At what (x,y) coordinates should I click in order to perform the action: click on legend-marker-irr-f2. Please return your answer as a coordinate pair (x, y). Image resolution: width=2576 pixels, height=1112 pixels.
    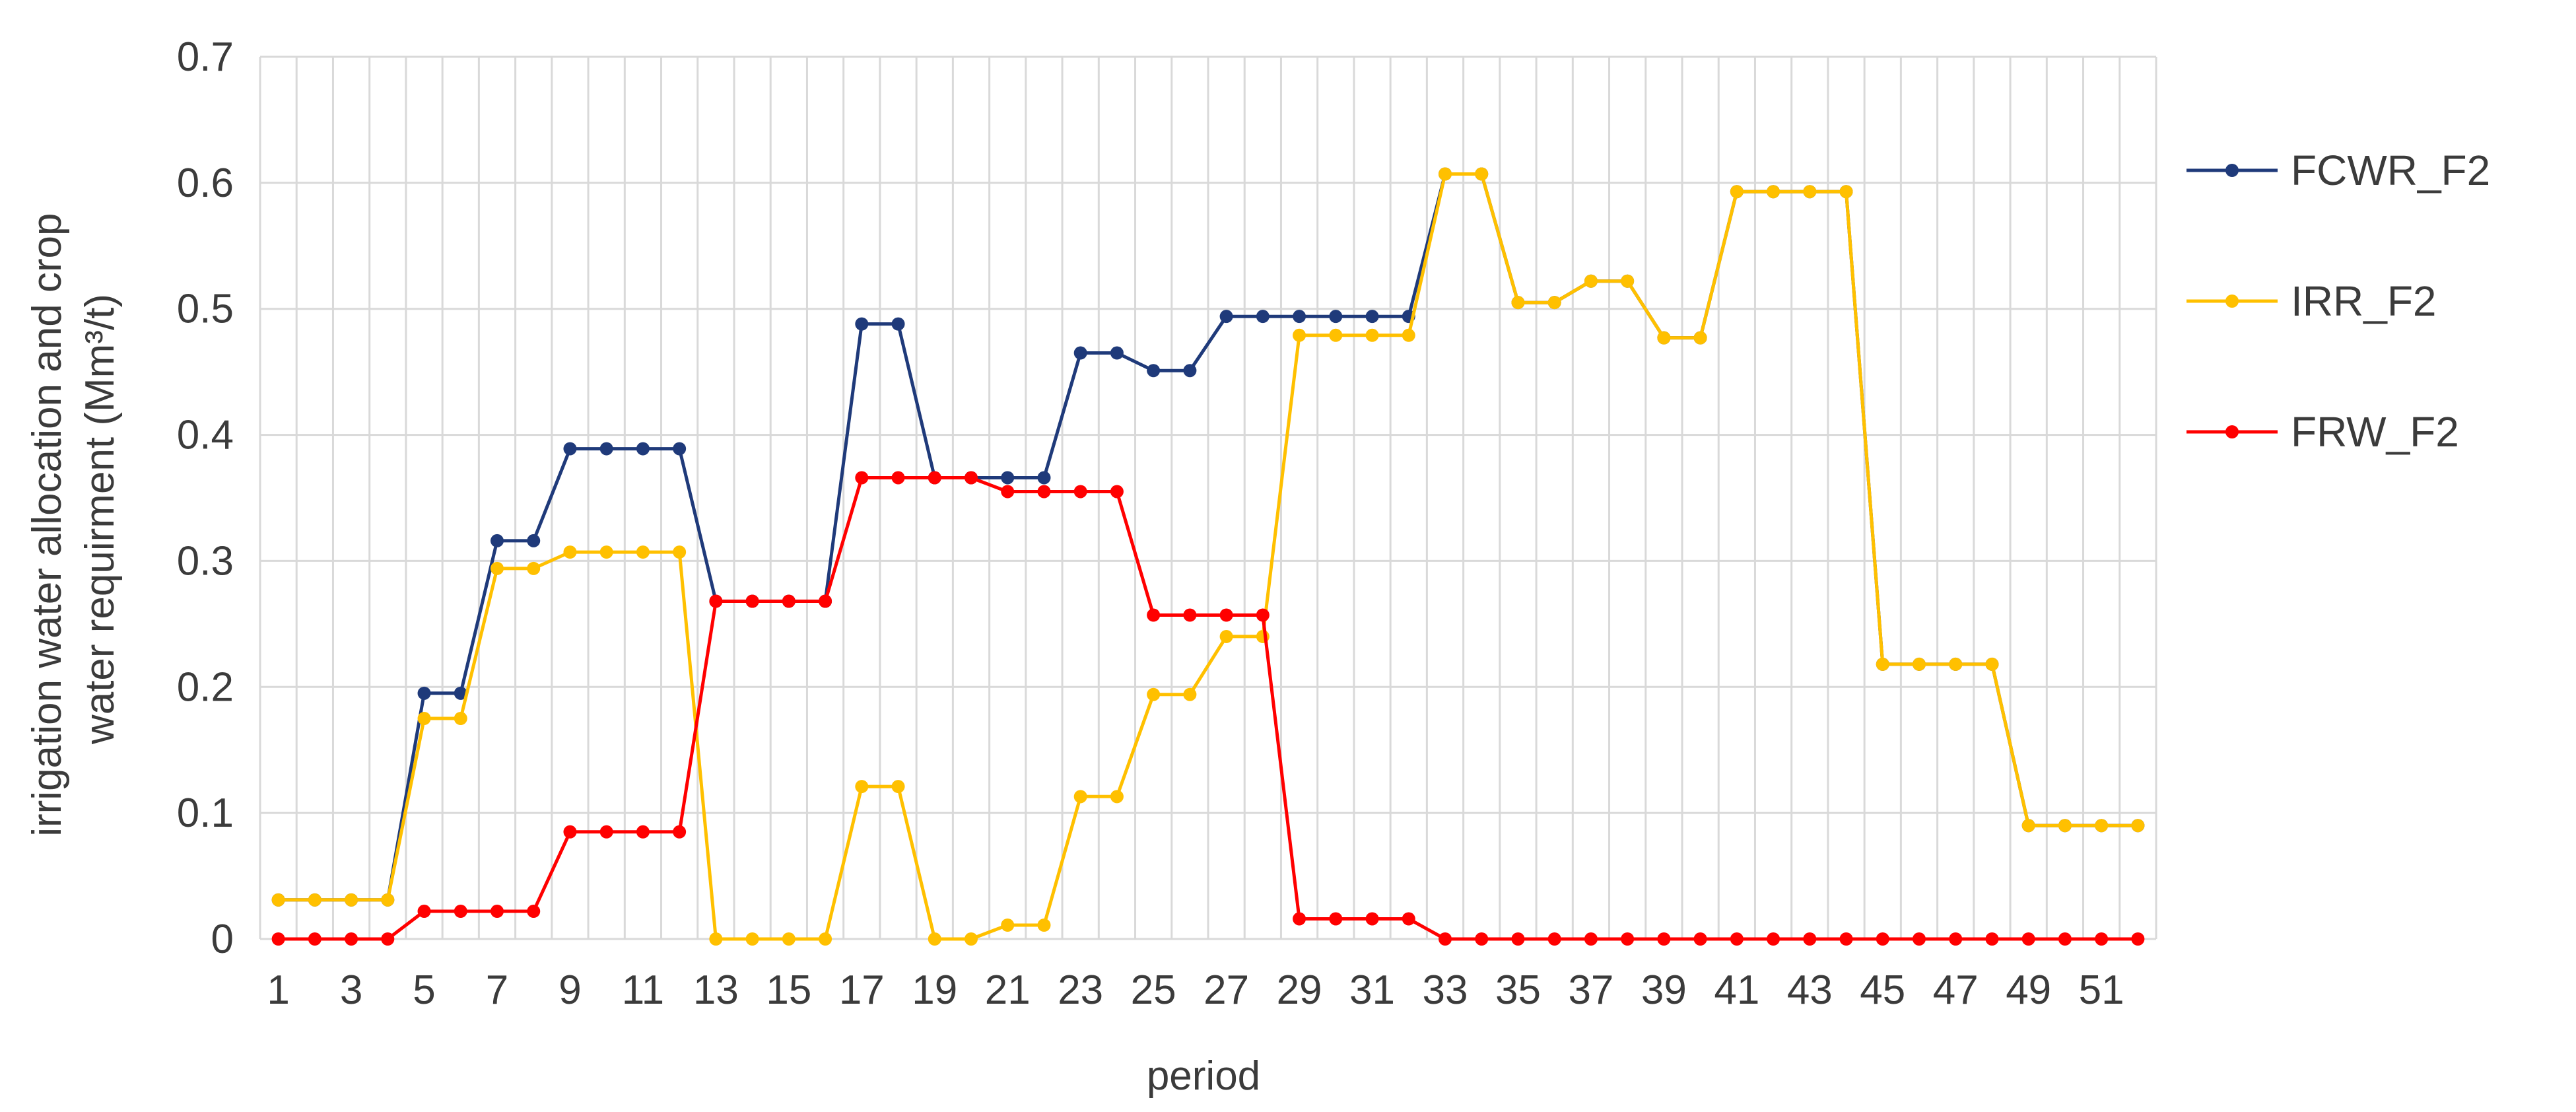
    Looking at the image, I should click on (2232, 301).